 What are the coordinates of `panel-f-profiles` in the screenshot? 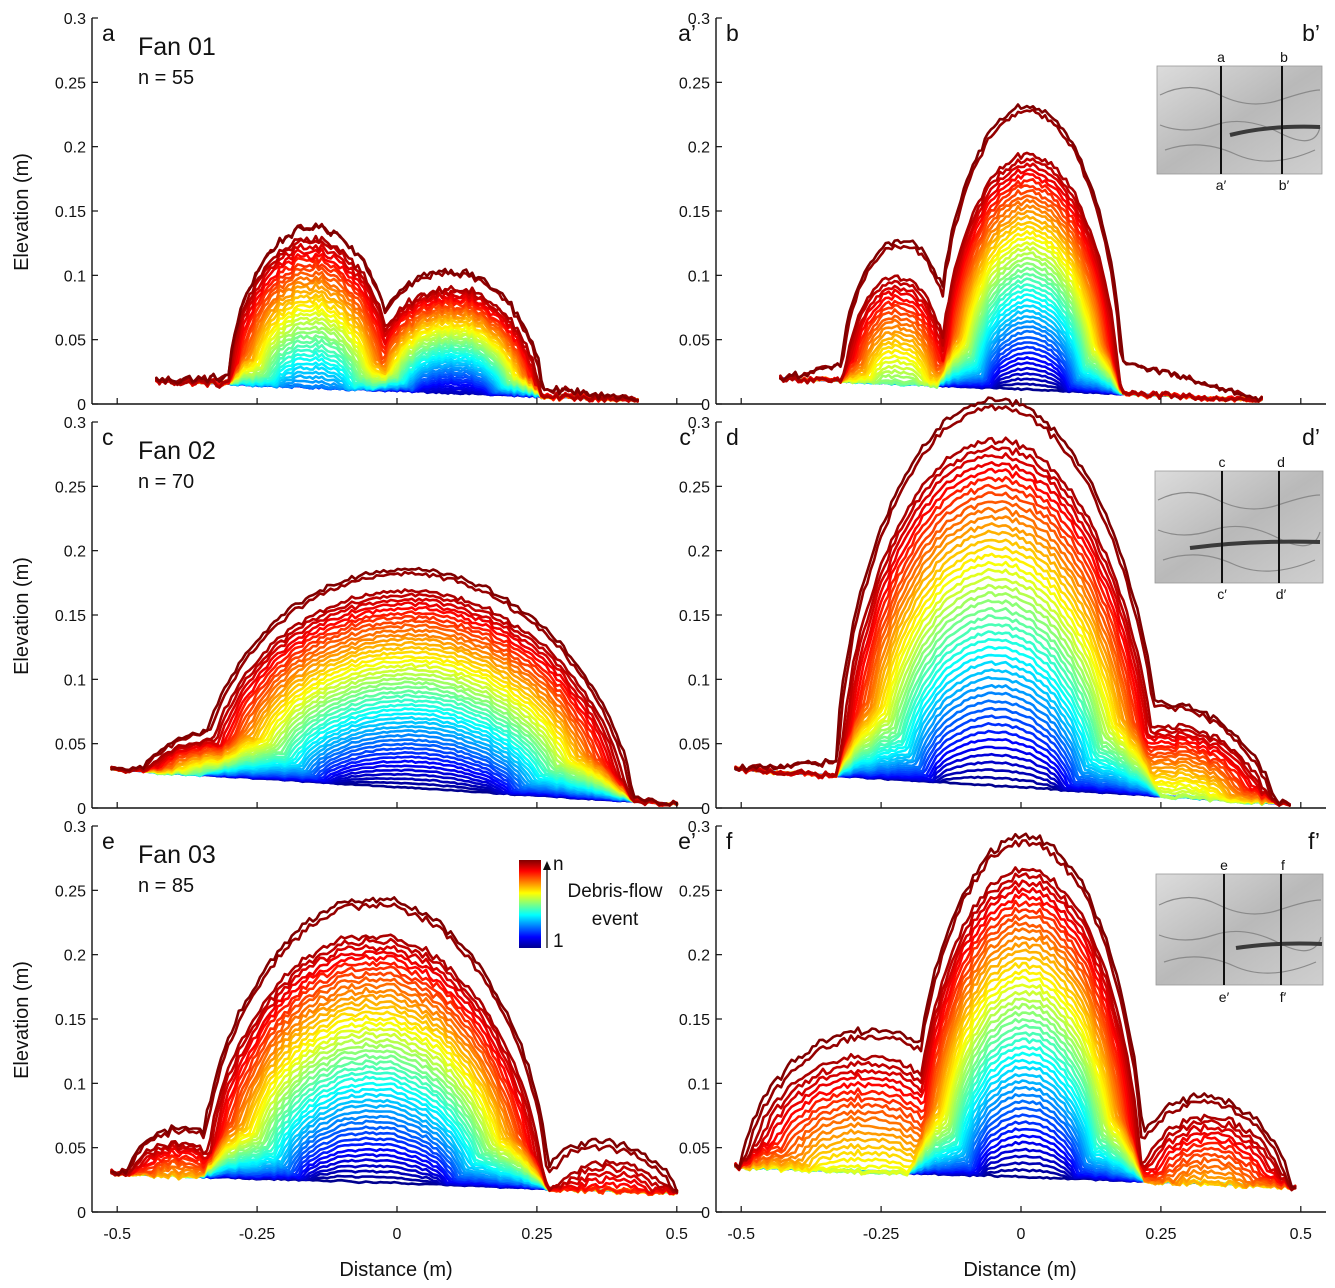 It's located at (1015, 1012).